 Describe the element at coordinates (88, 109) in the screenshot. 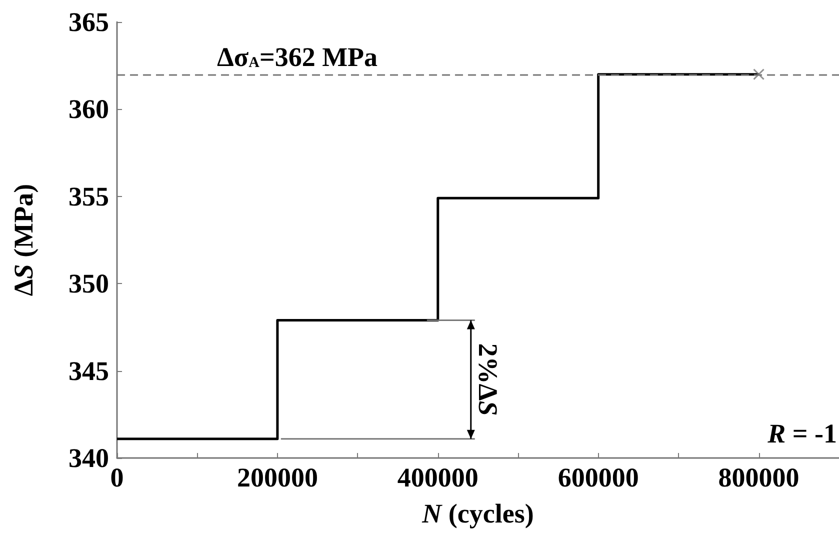

I see `y-tick-label: 360` at that location.